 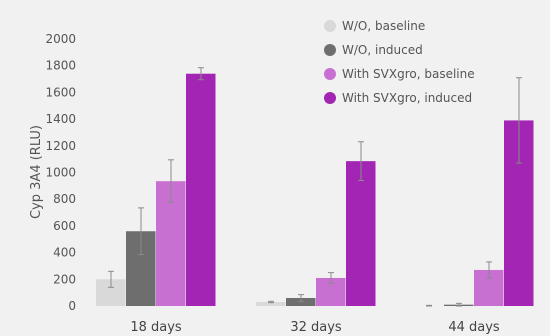 I want to click on y-tick-label: 1400, so click(x=60, y=119).